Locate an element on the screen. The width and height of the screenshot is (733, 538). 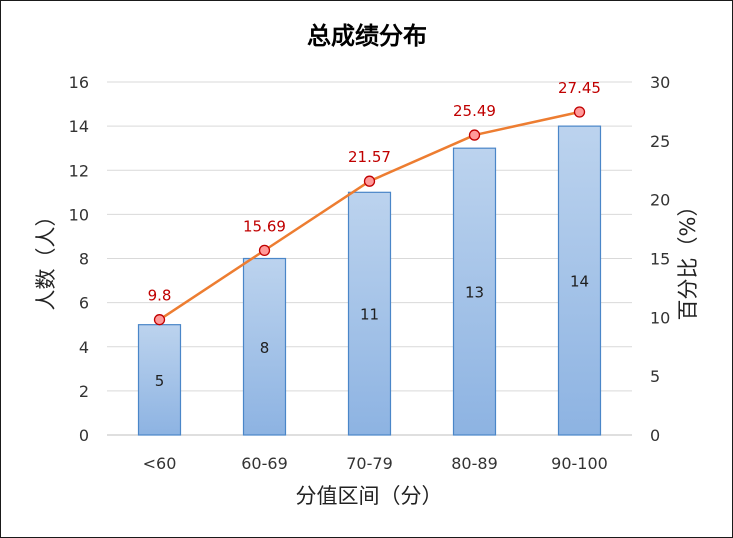
bar-value-label: 5 is located at coordinates (160, 381).